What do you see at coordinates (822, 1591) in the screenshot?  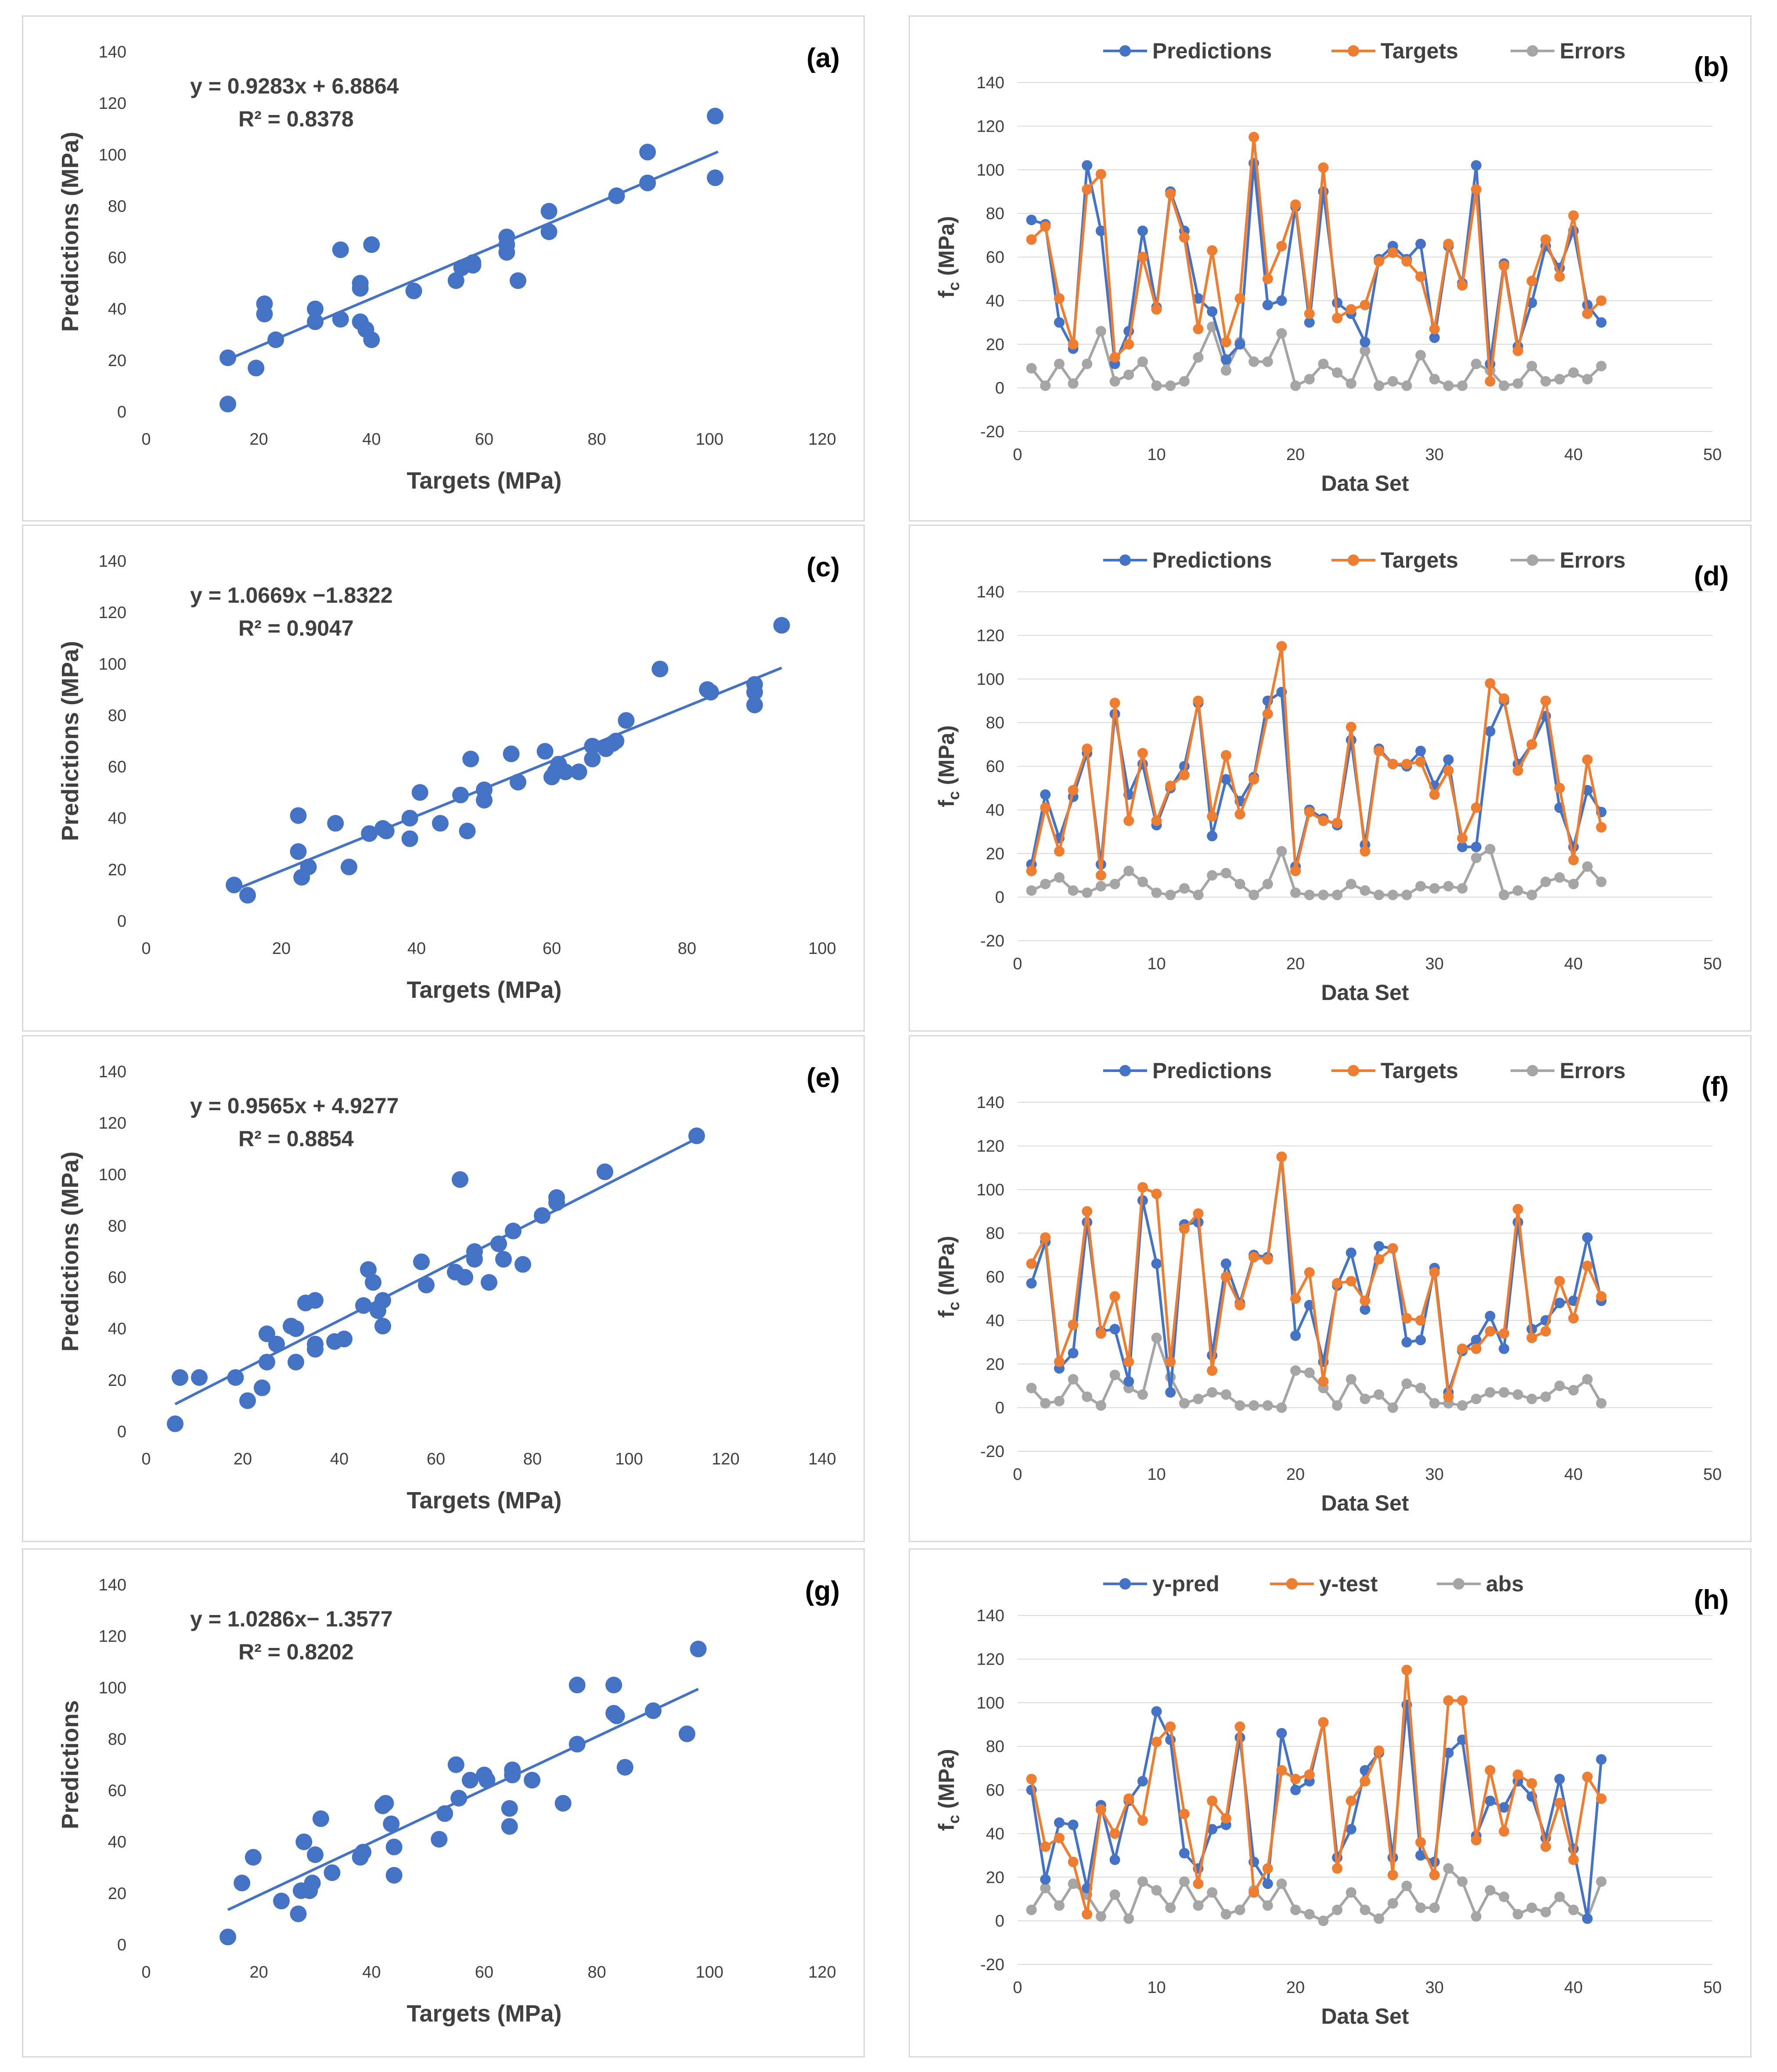 I see `panel-label: (g)` at bounding box center [822, 1591].